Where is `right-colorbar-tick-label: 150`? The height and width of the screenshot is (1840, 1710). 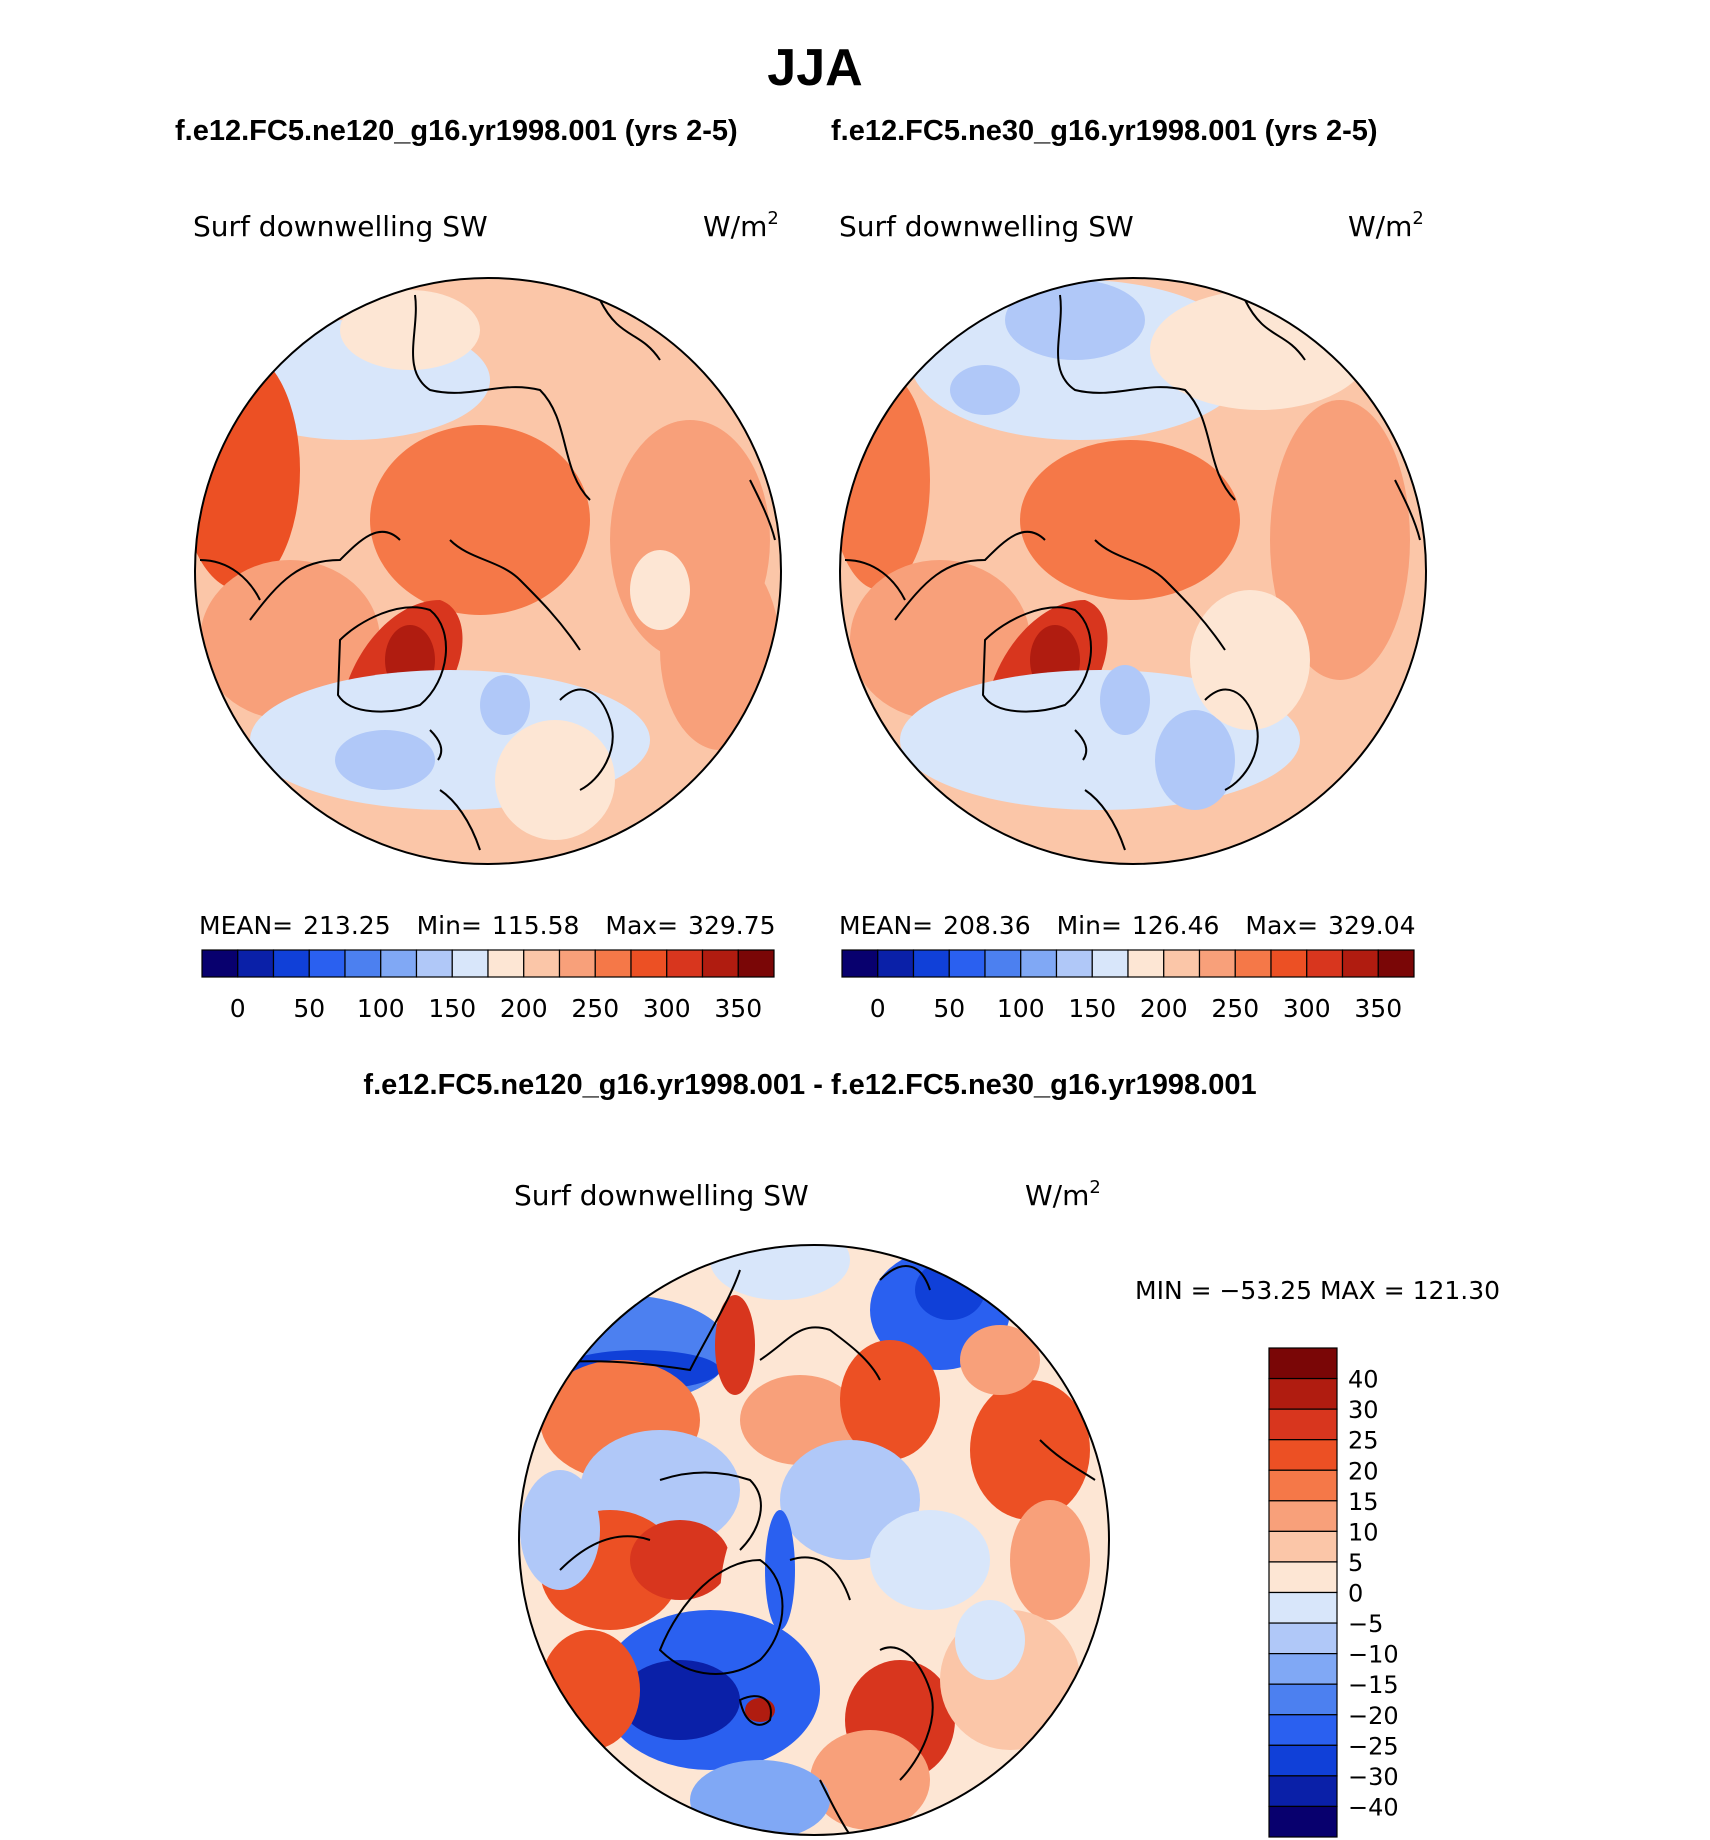
right-colorbar-tick-label: 150 is located at coordinates (1092, 1008).